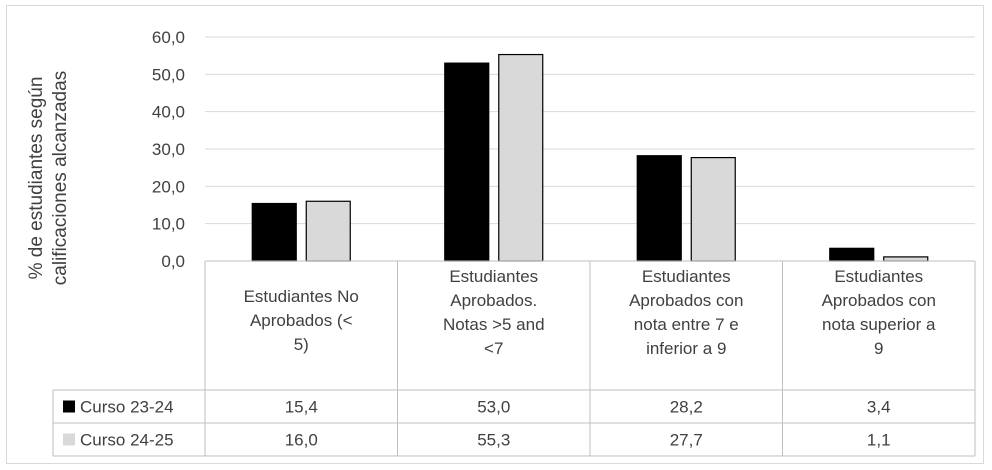  Describe the element at coordinates (686, 440) in the screenshot. I see `data-label: 27,7` at that location.